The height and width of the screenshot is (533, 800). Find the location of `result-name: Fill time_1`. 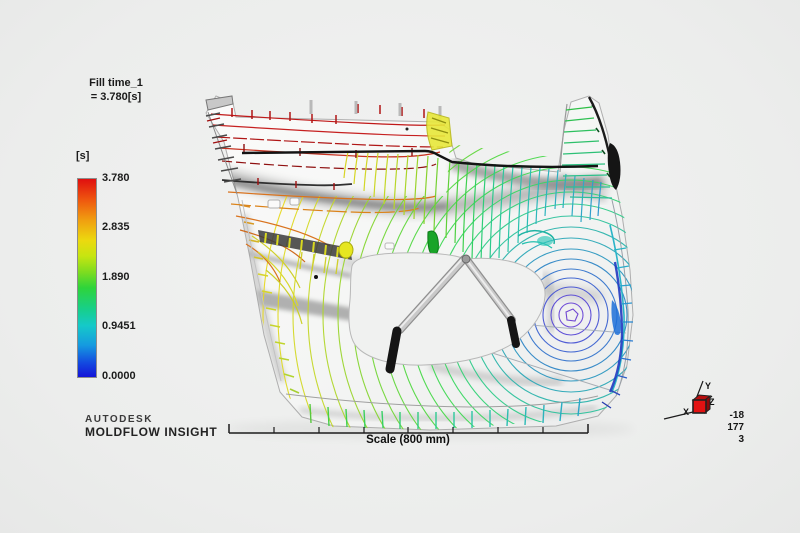

result-name: Fill time_1 is located at coordinates (116, 83).